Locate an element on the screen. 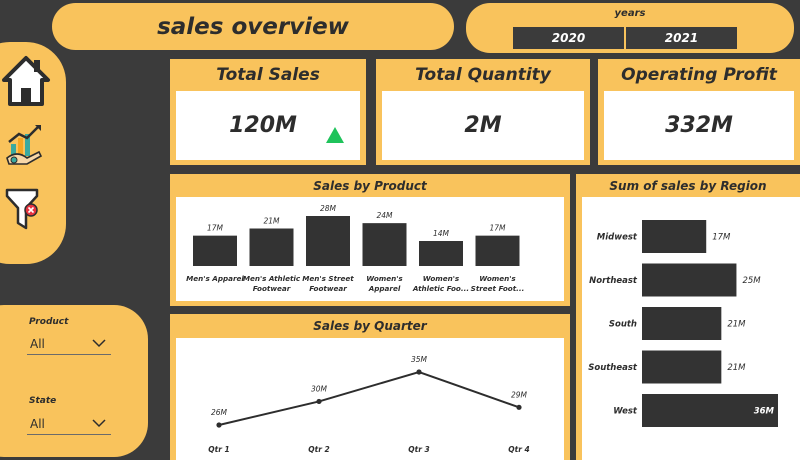  kpi-operating-profit: Operating Profit 332M is located at coordinates (699, 112).